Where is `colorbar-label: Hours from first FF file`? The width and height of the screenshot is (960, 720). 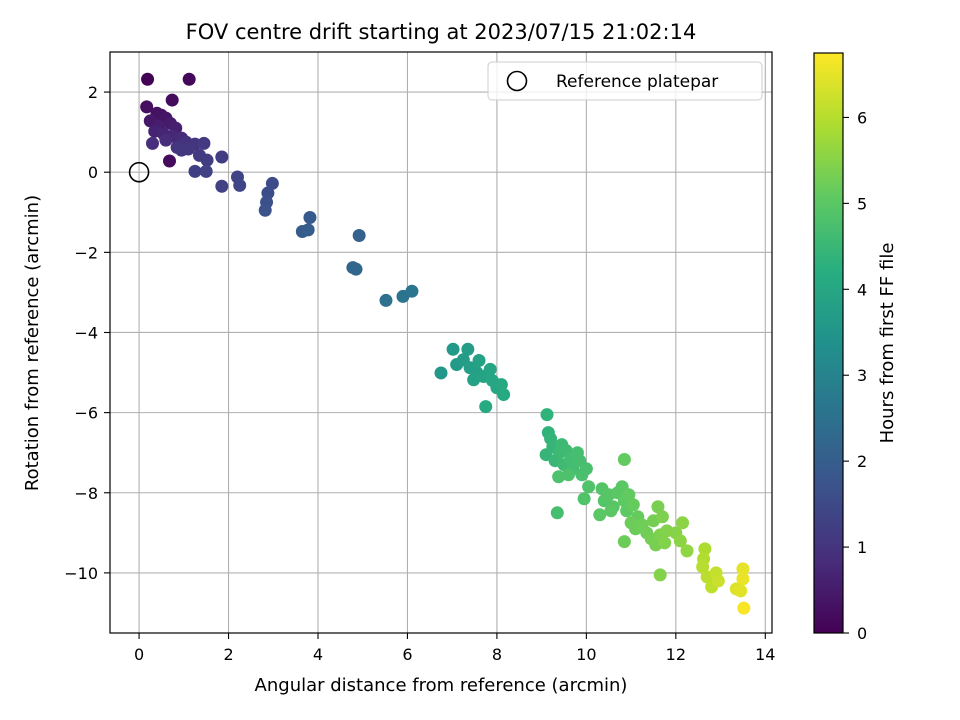 colorbar-label: Hours from first FF file is located at coordinates (887, 343).